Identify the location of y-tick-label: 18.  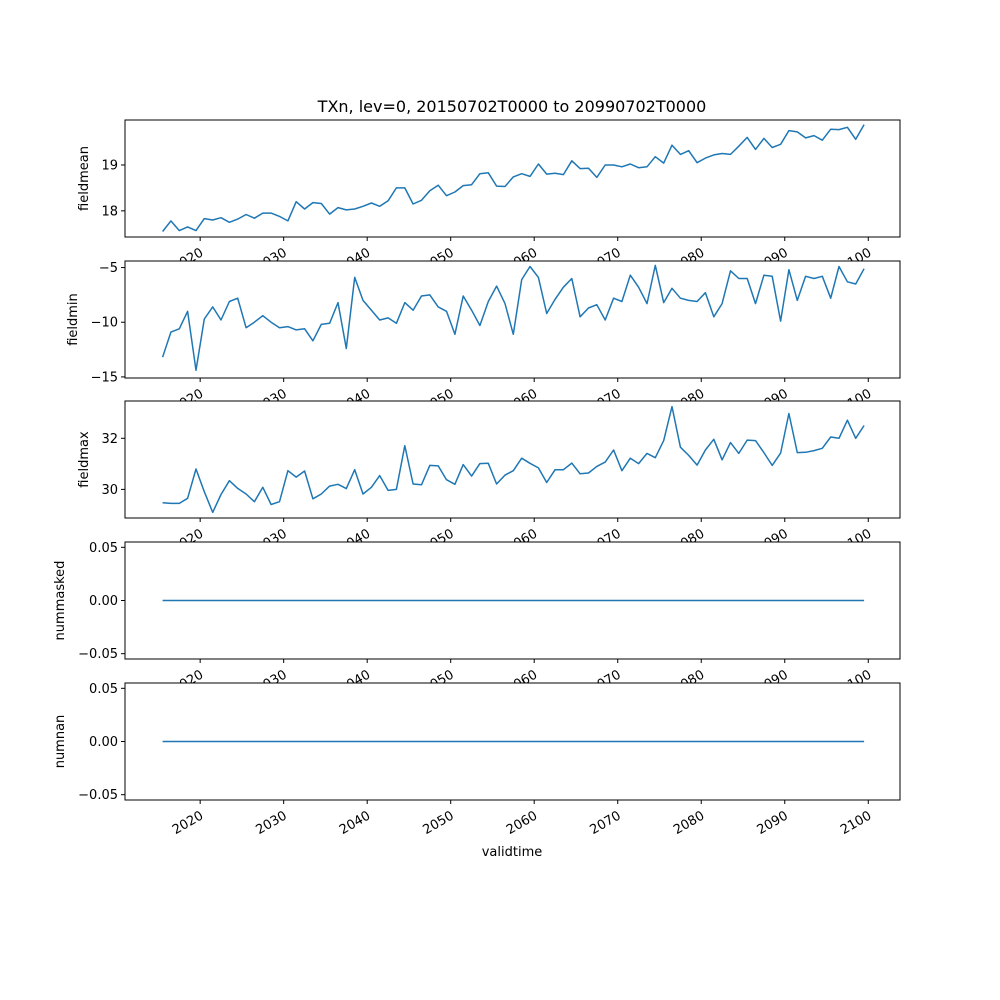
(109, 211).